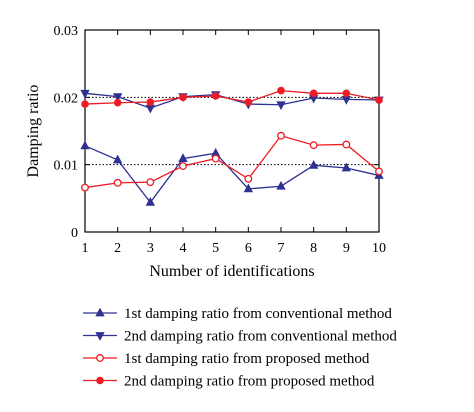 This screenshot has height=412, width=474. I want to click on x-tick-label: 5, so click(215, 248).